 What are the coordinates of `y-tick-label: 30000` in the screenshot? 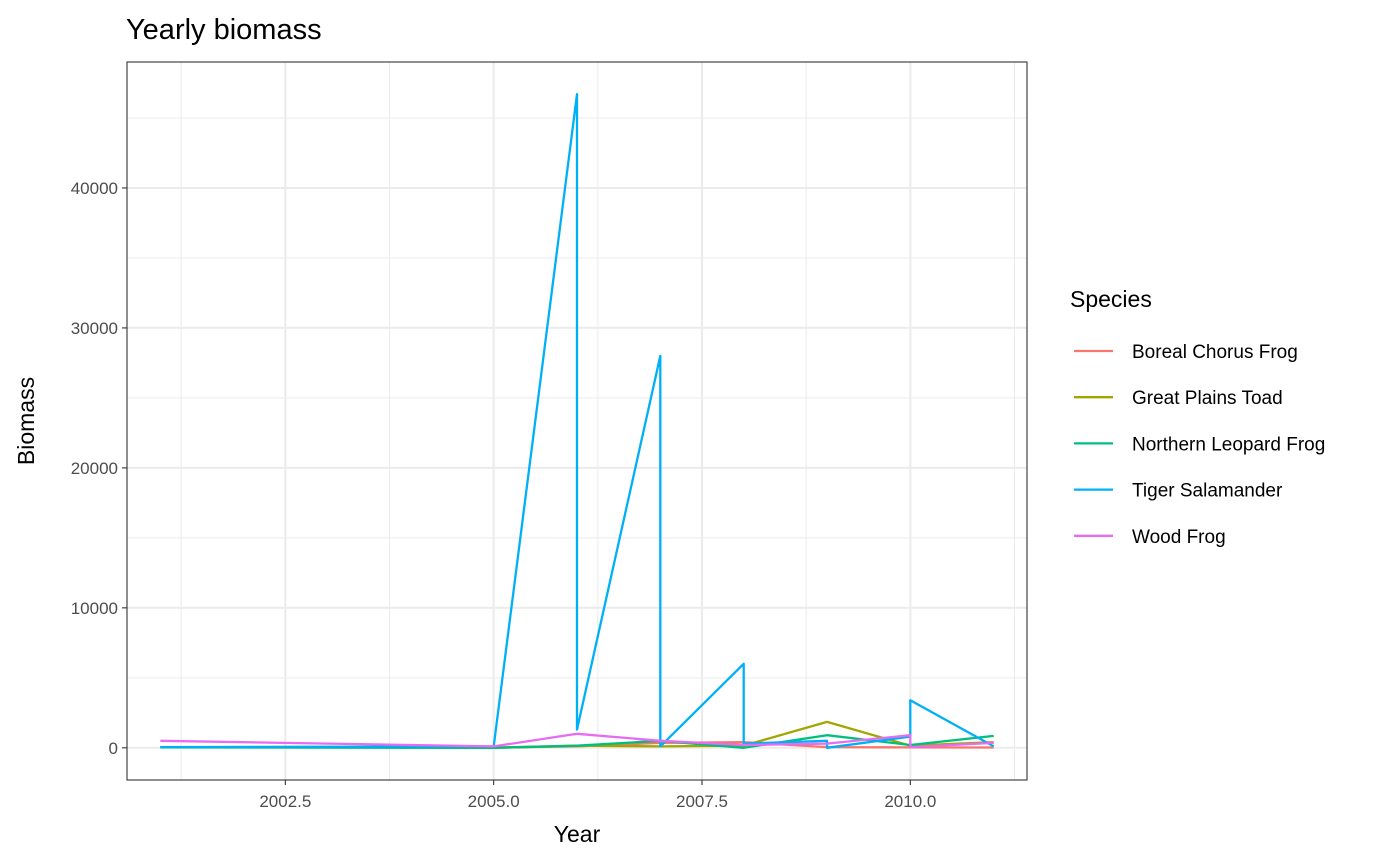 It's located at (94, 328).